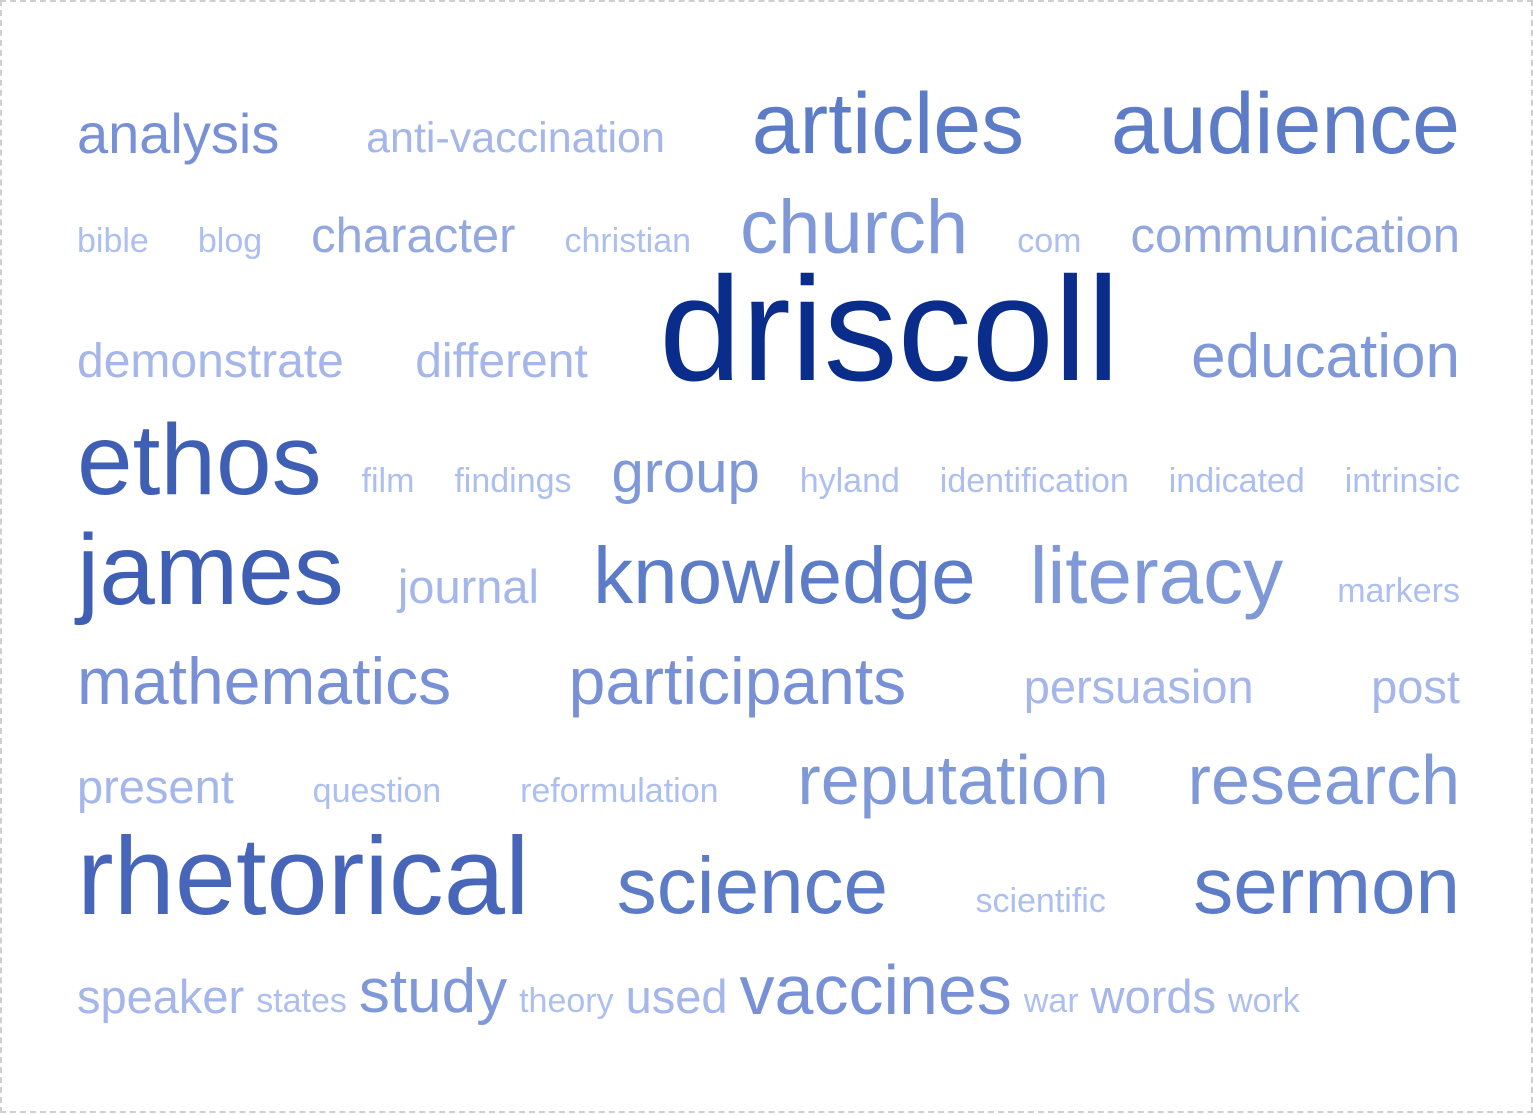  I want to click on word-states: states, so click(301, 1001).